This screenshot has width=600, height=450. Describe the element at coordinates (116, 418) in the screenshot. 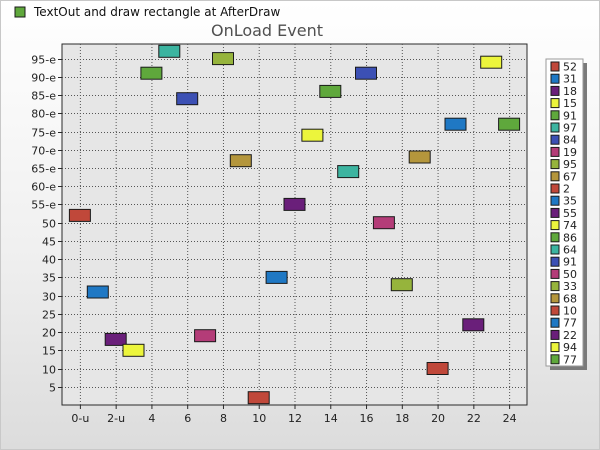

I see `x-tick-label: 2-u` at that location.